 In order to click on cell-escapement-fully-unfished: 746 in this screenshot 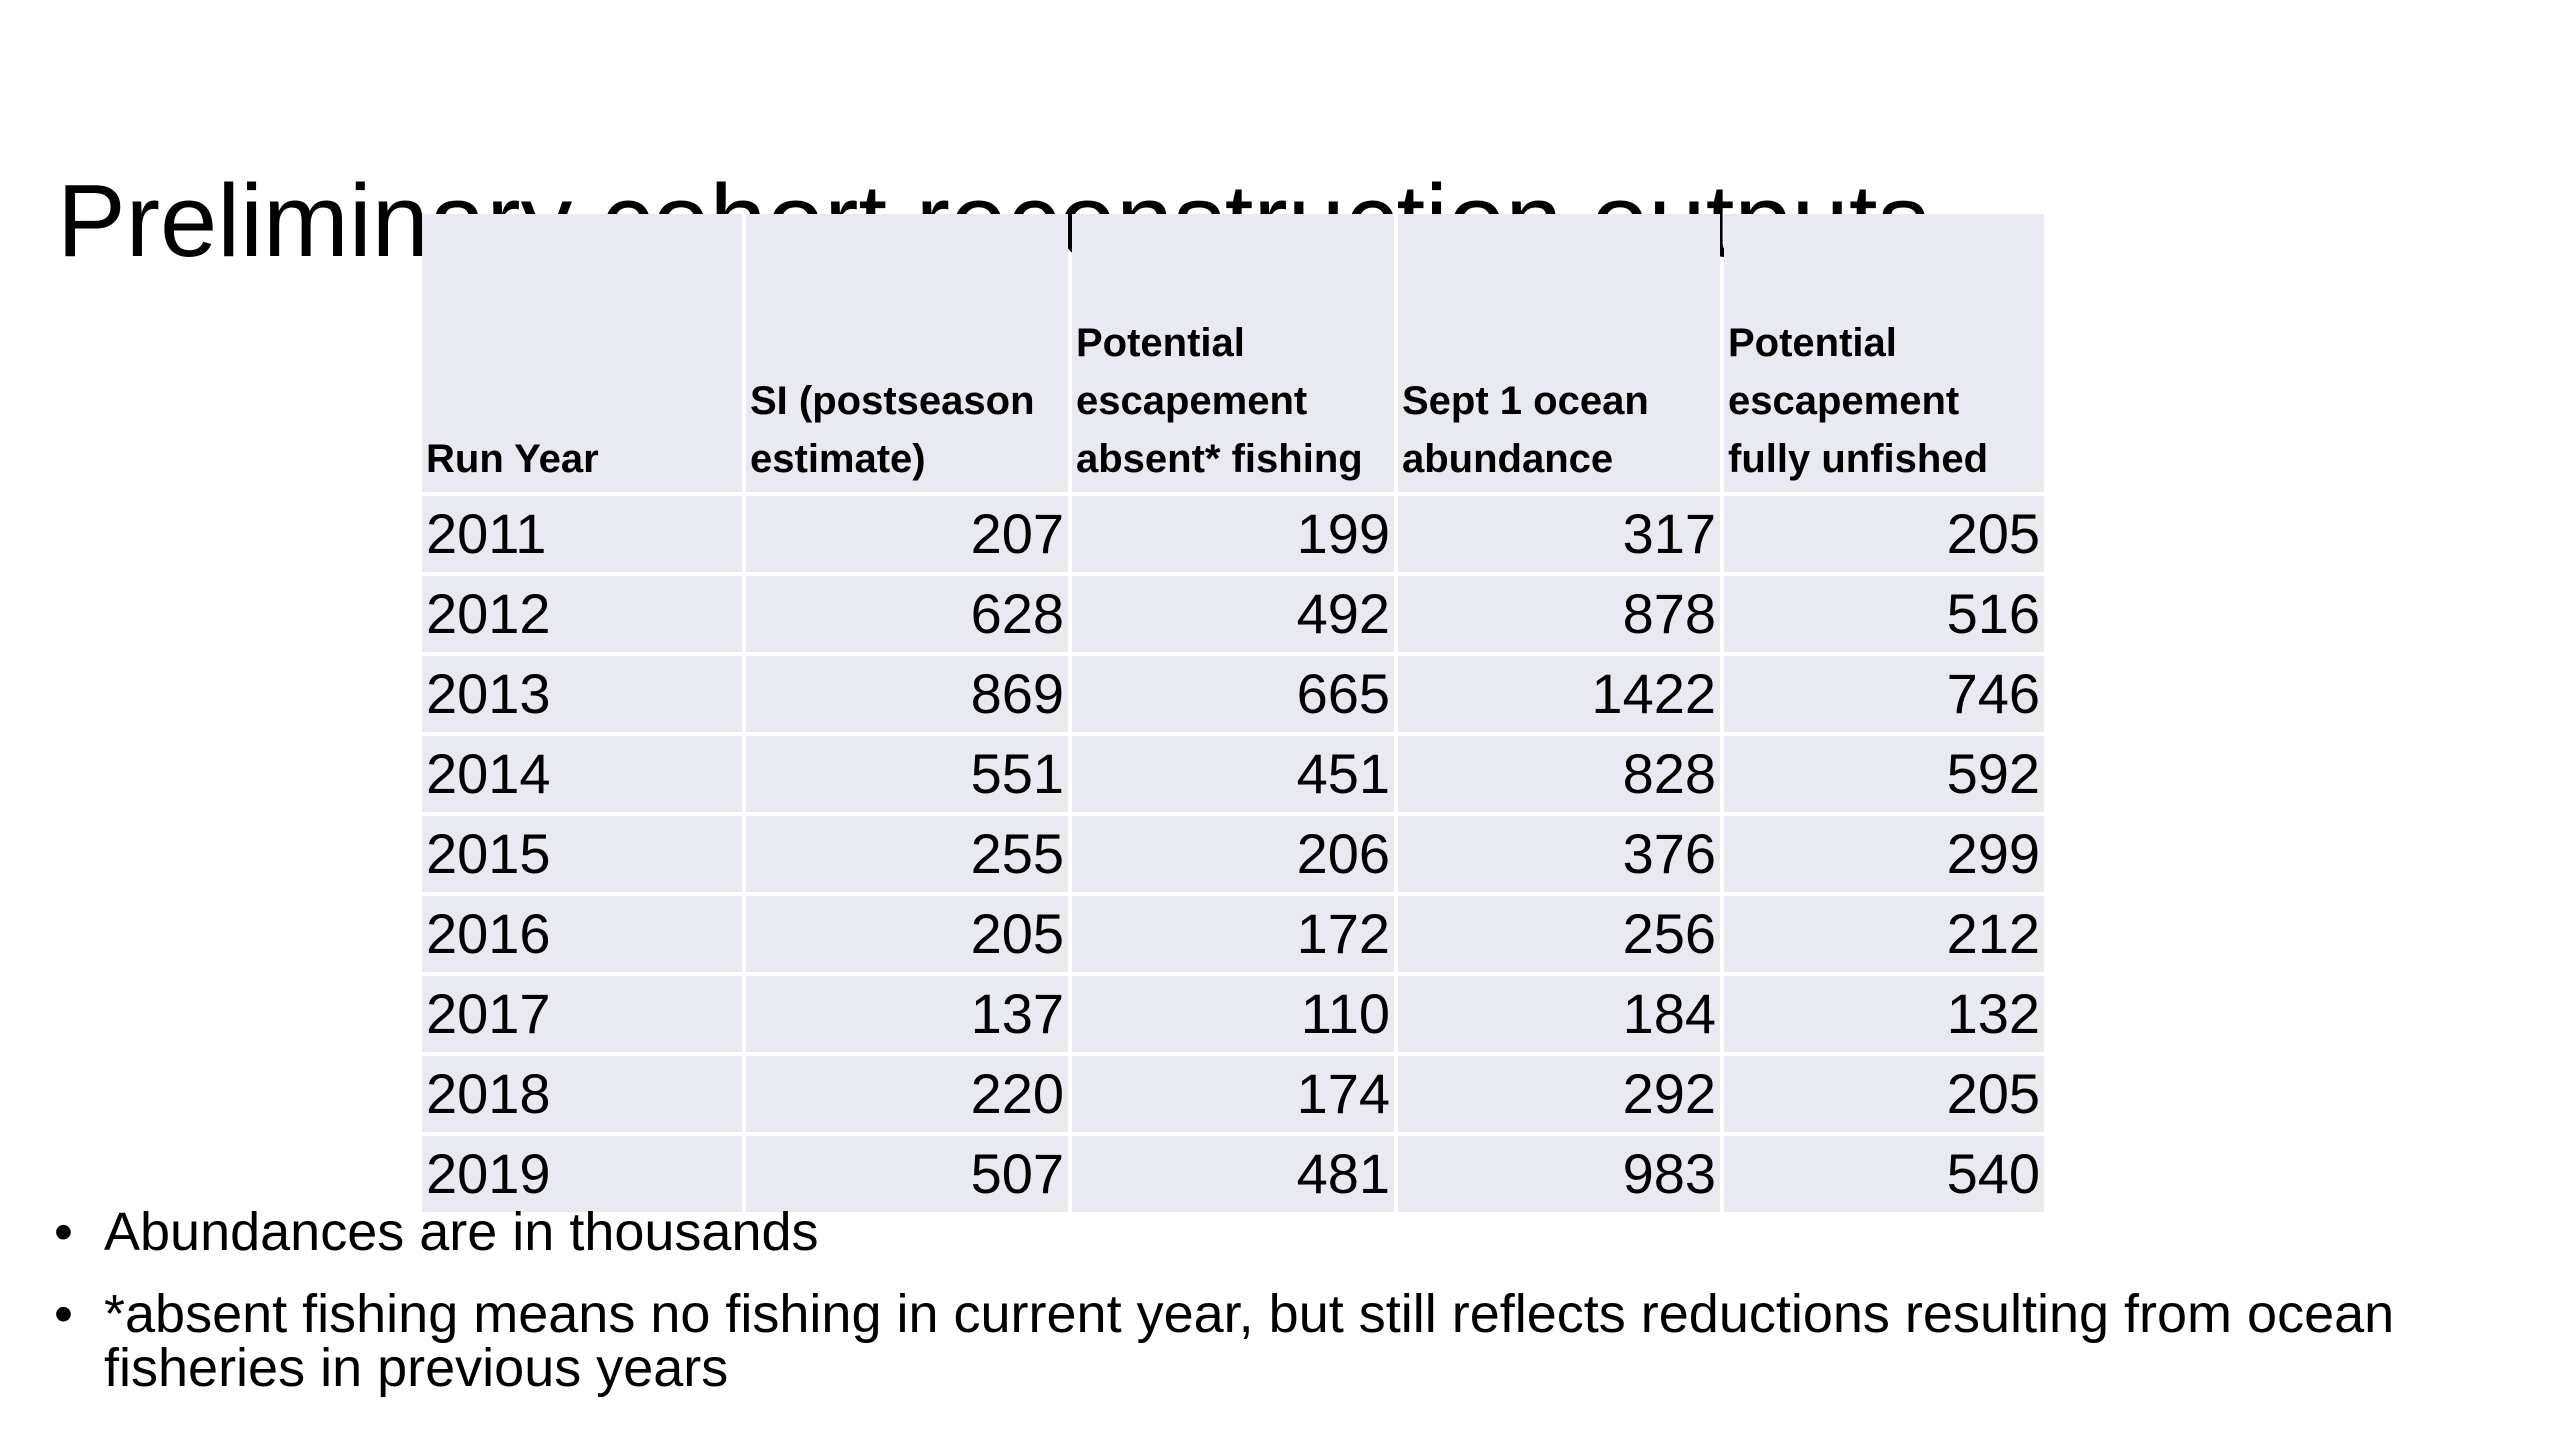, I will do `click(1884, 694)`.